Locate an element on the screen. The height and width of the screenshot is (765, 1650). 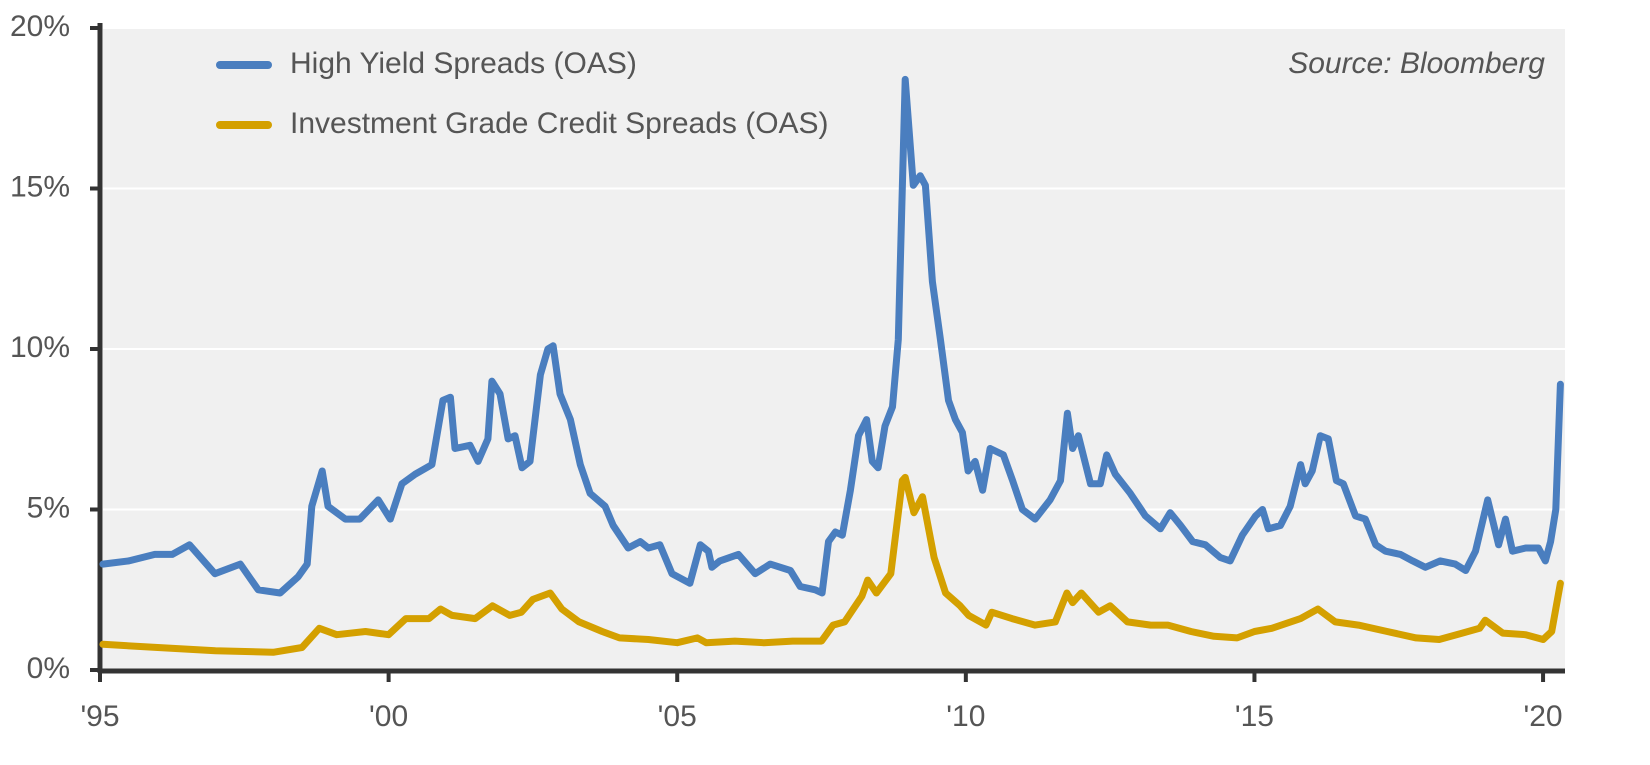
x-tick-label: '05 is located at coordinates (677, 716).